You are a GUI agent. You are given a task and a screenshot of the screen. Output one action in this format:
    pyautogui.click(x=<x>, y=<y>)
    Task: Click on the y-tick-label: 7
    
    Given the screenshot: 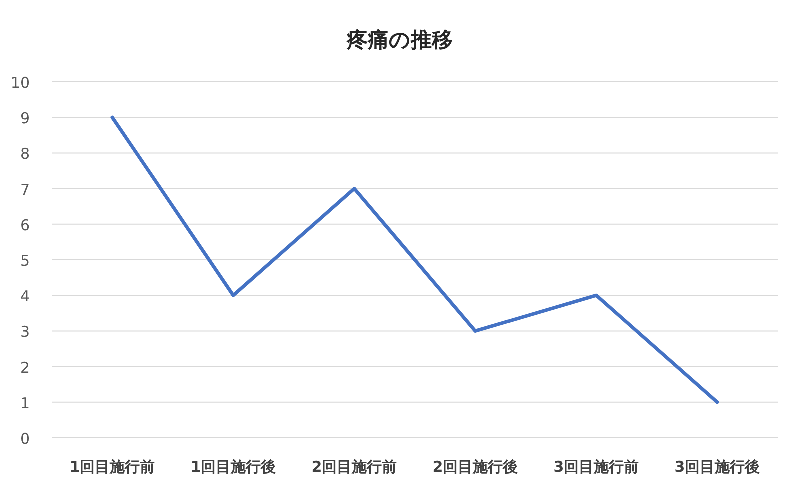 What is the action you would take?
    pyautogui.click(x=25, y=189)
    